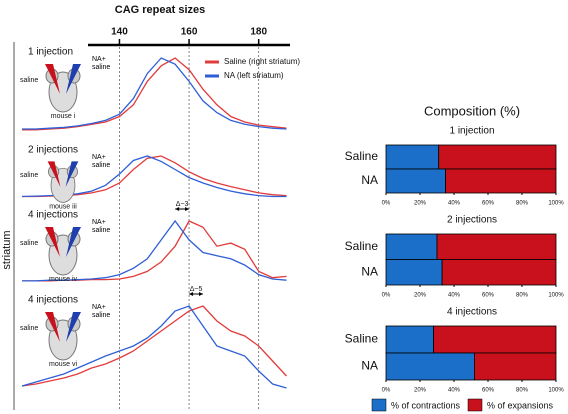 The height and width of the screenshot is (414, 568). I want to click on x-tick-label: 180, so click(258, 32).